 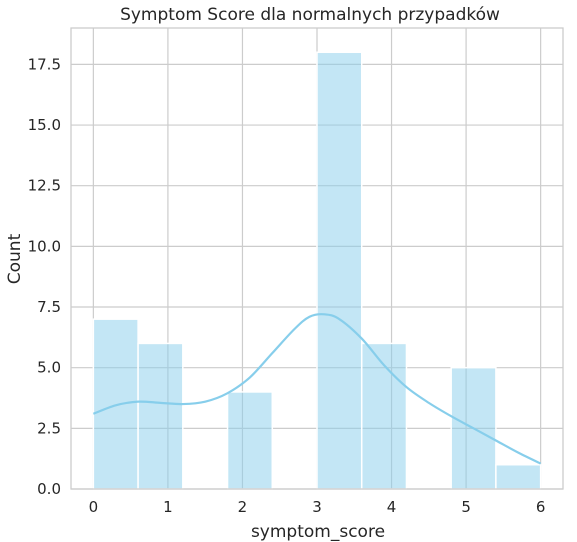 I want to click on x-tick-label: 1, so click(x=168, y=507).